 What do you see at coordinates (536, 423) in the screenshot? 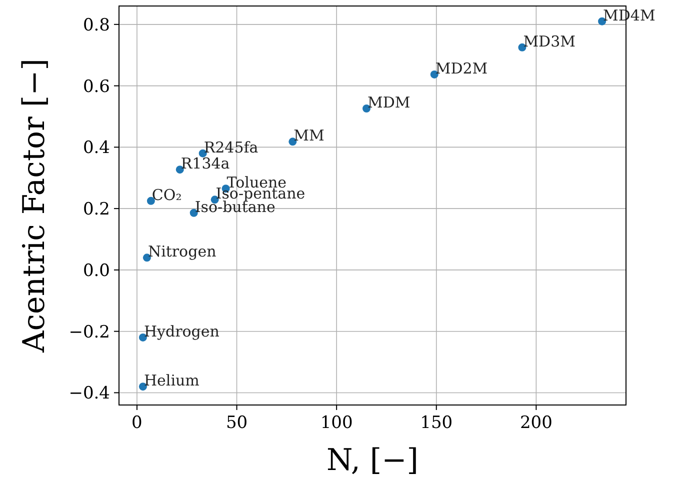
I see `x-tick-label: 200` at bounding box center [536, 423].